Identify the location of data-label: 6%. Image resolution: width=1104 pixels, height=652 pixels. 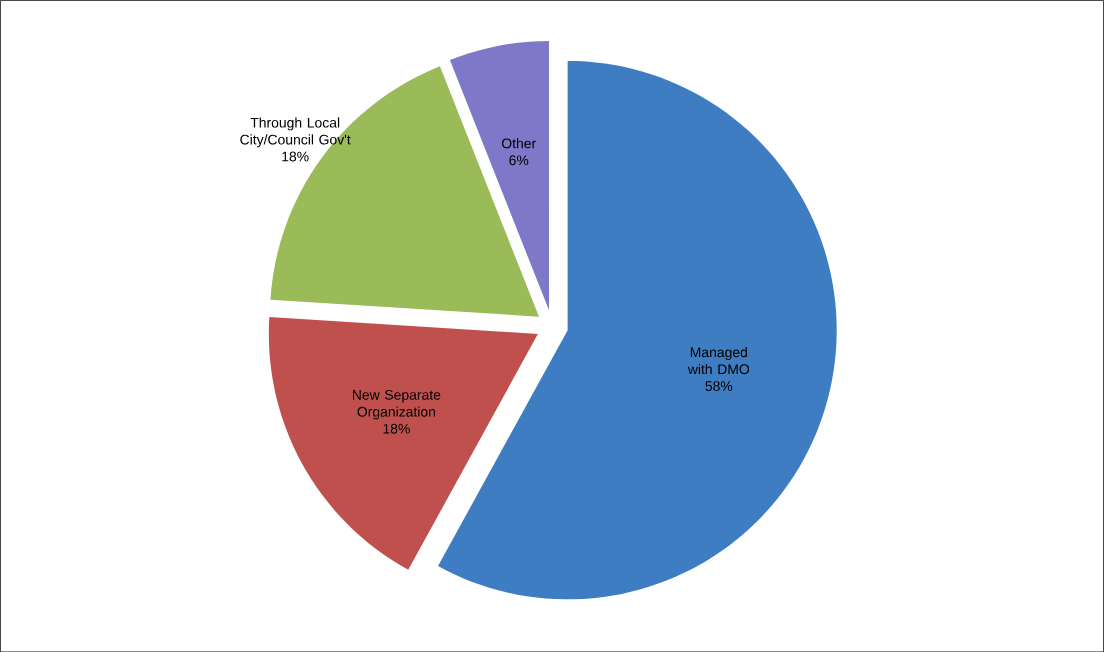
(519, 160).